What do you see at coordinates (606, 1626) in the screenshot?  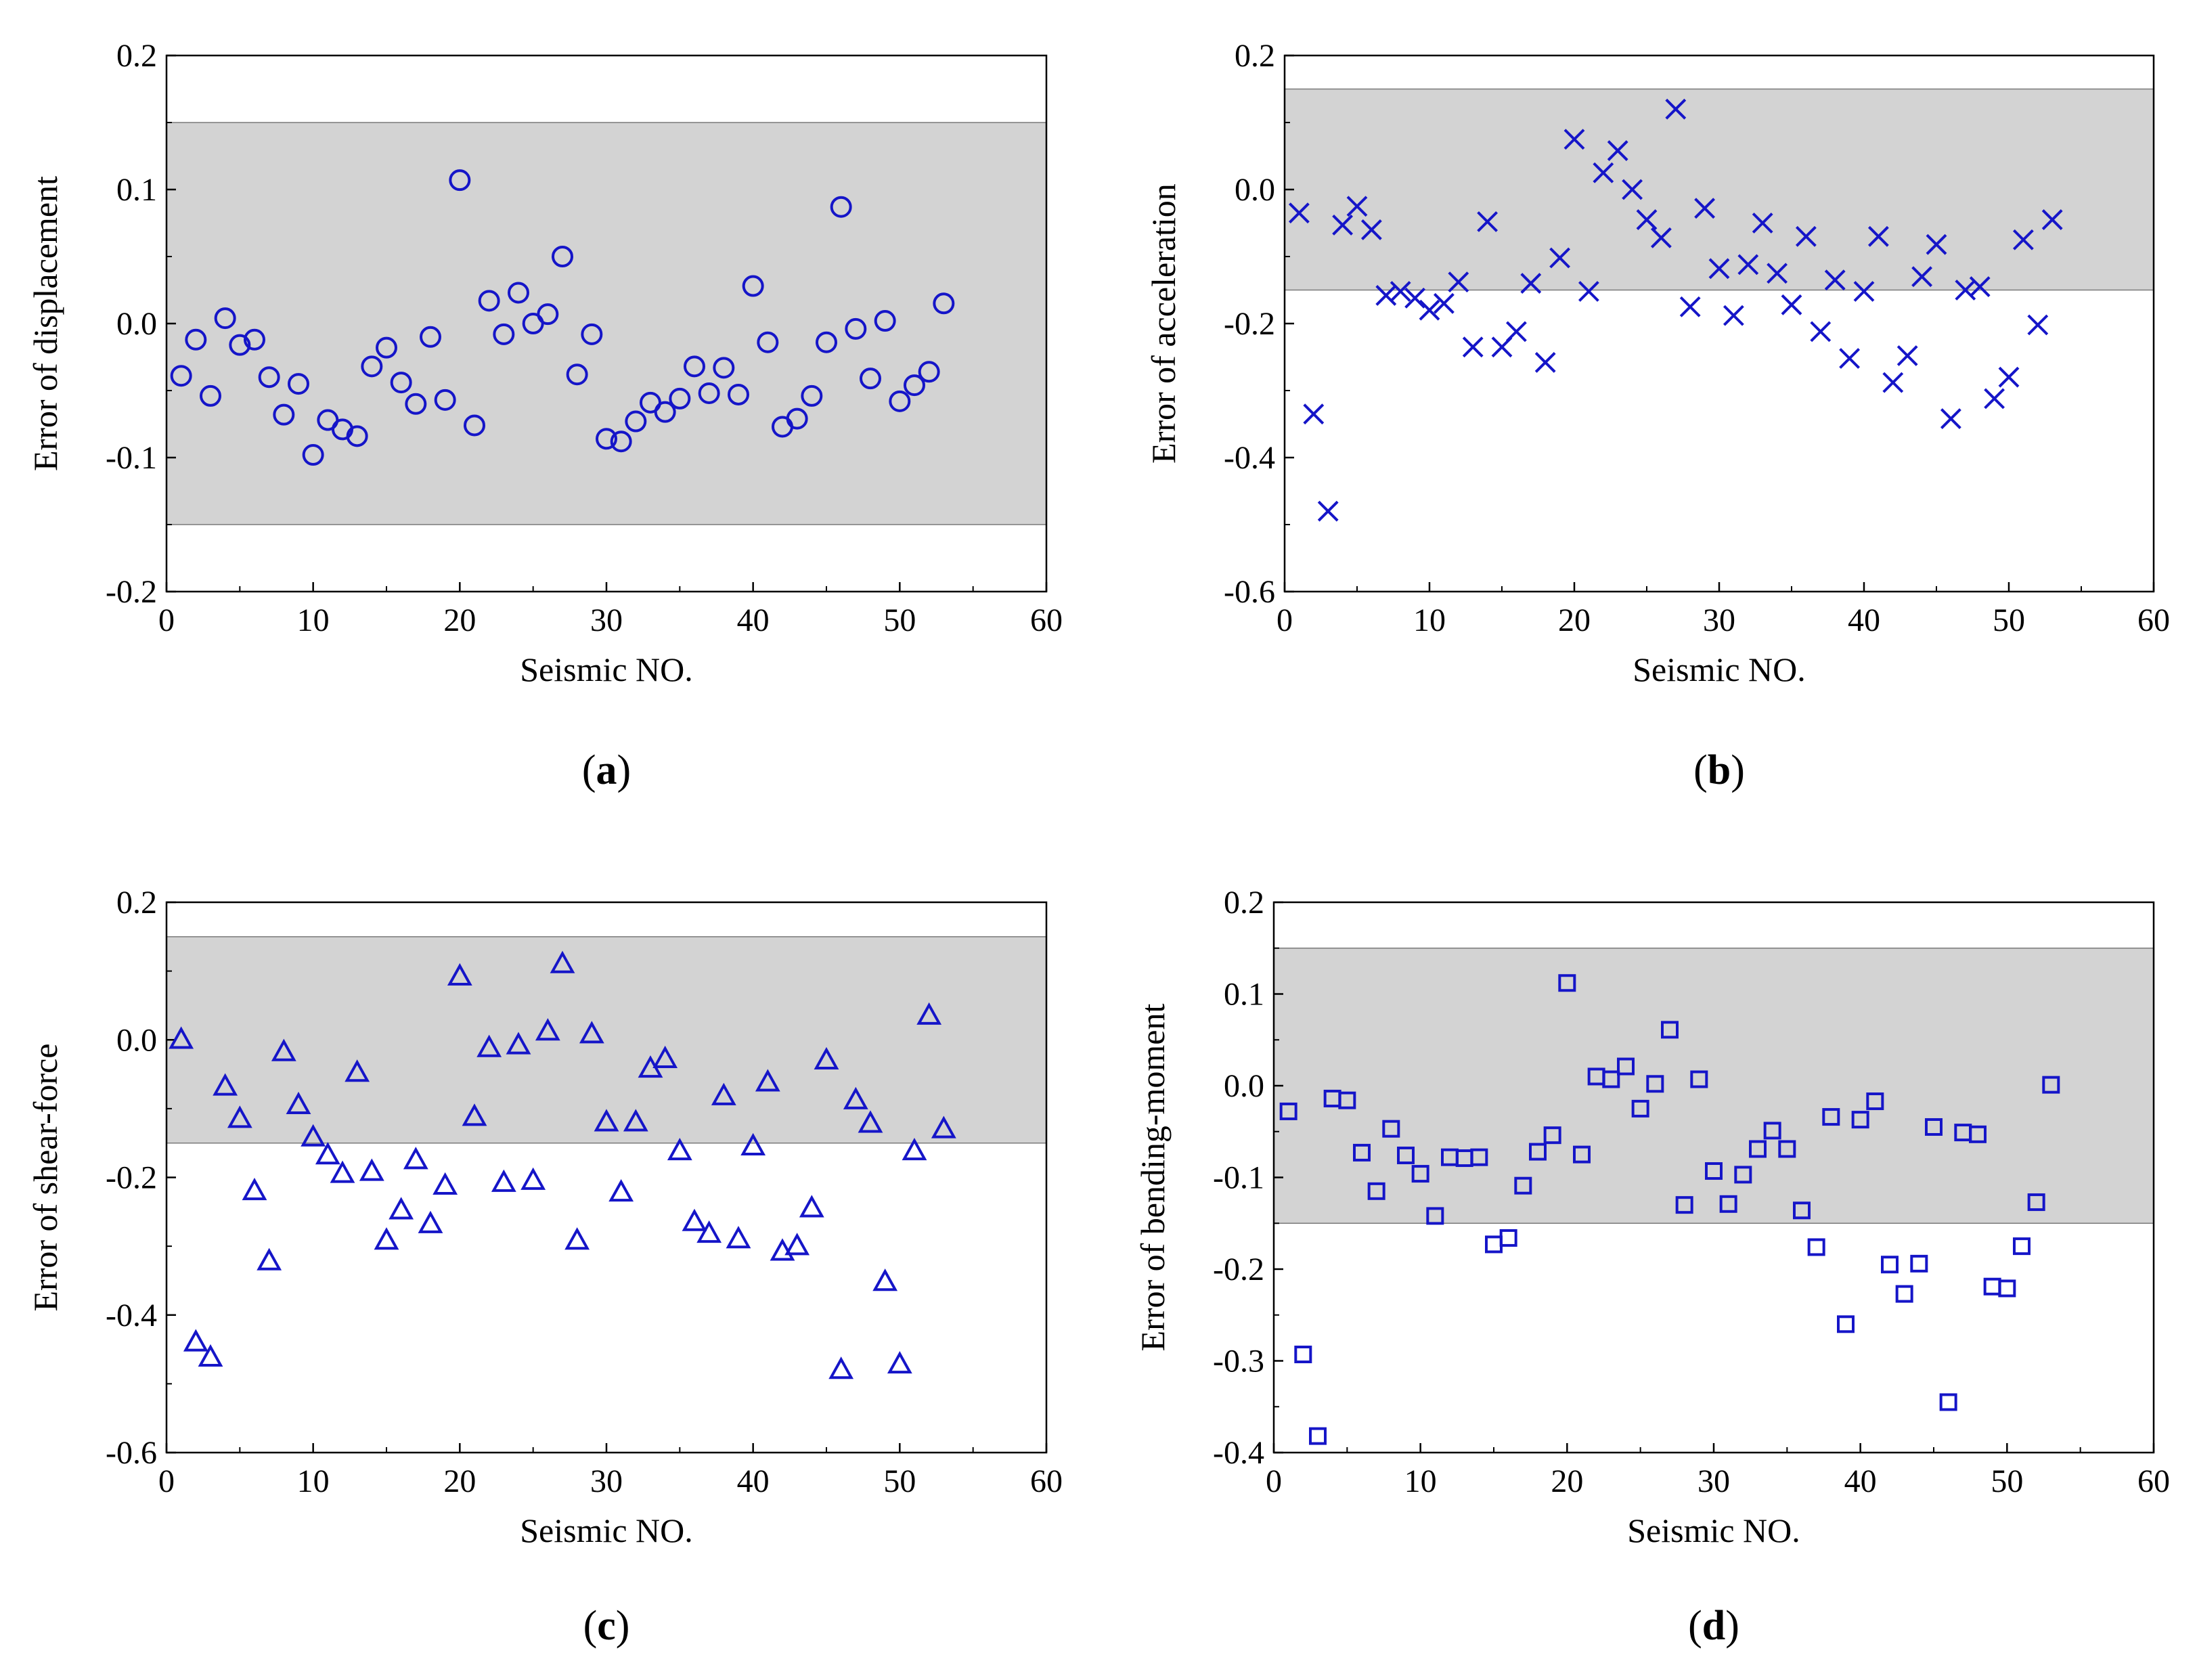 I see `panel-label: (c)` at bounding box center [606, 1626].